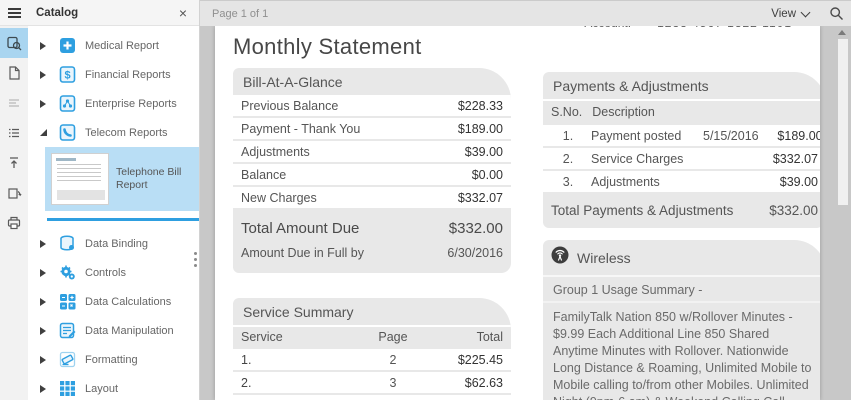 This screenshot has height=400, width=851. Describe the element at coordinates (393, 337) in the screenshot. I see `column-header: Page` at that location.